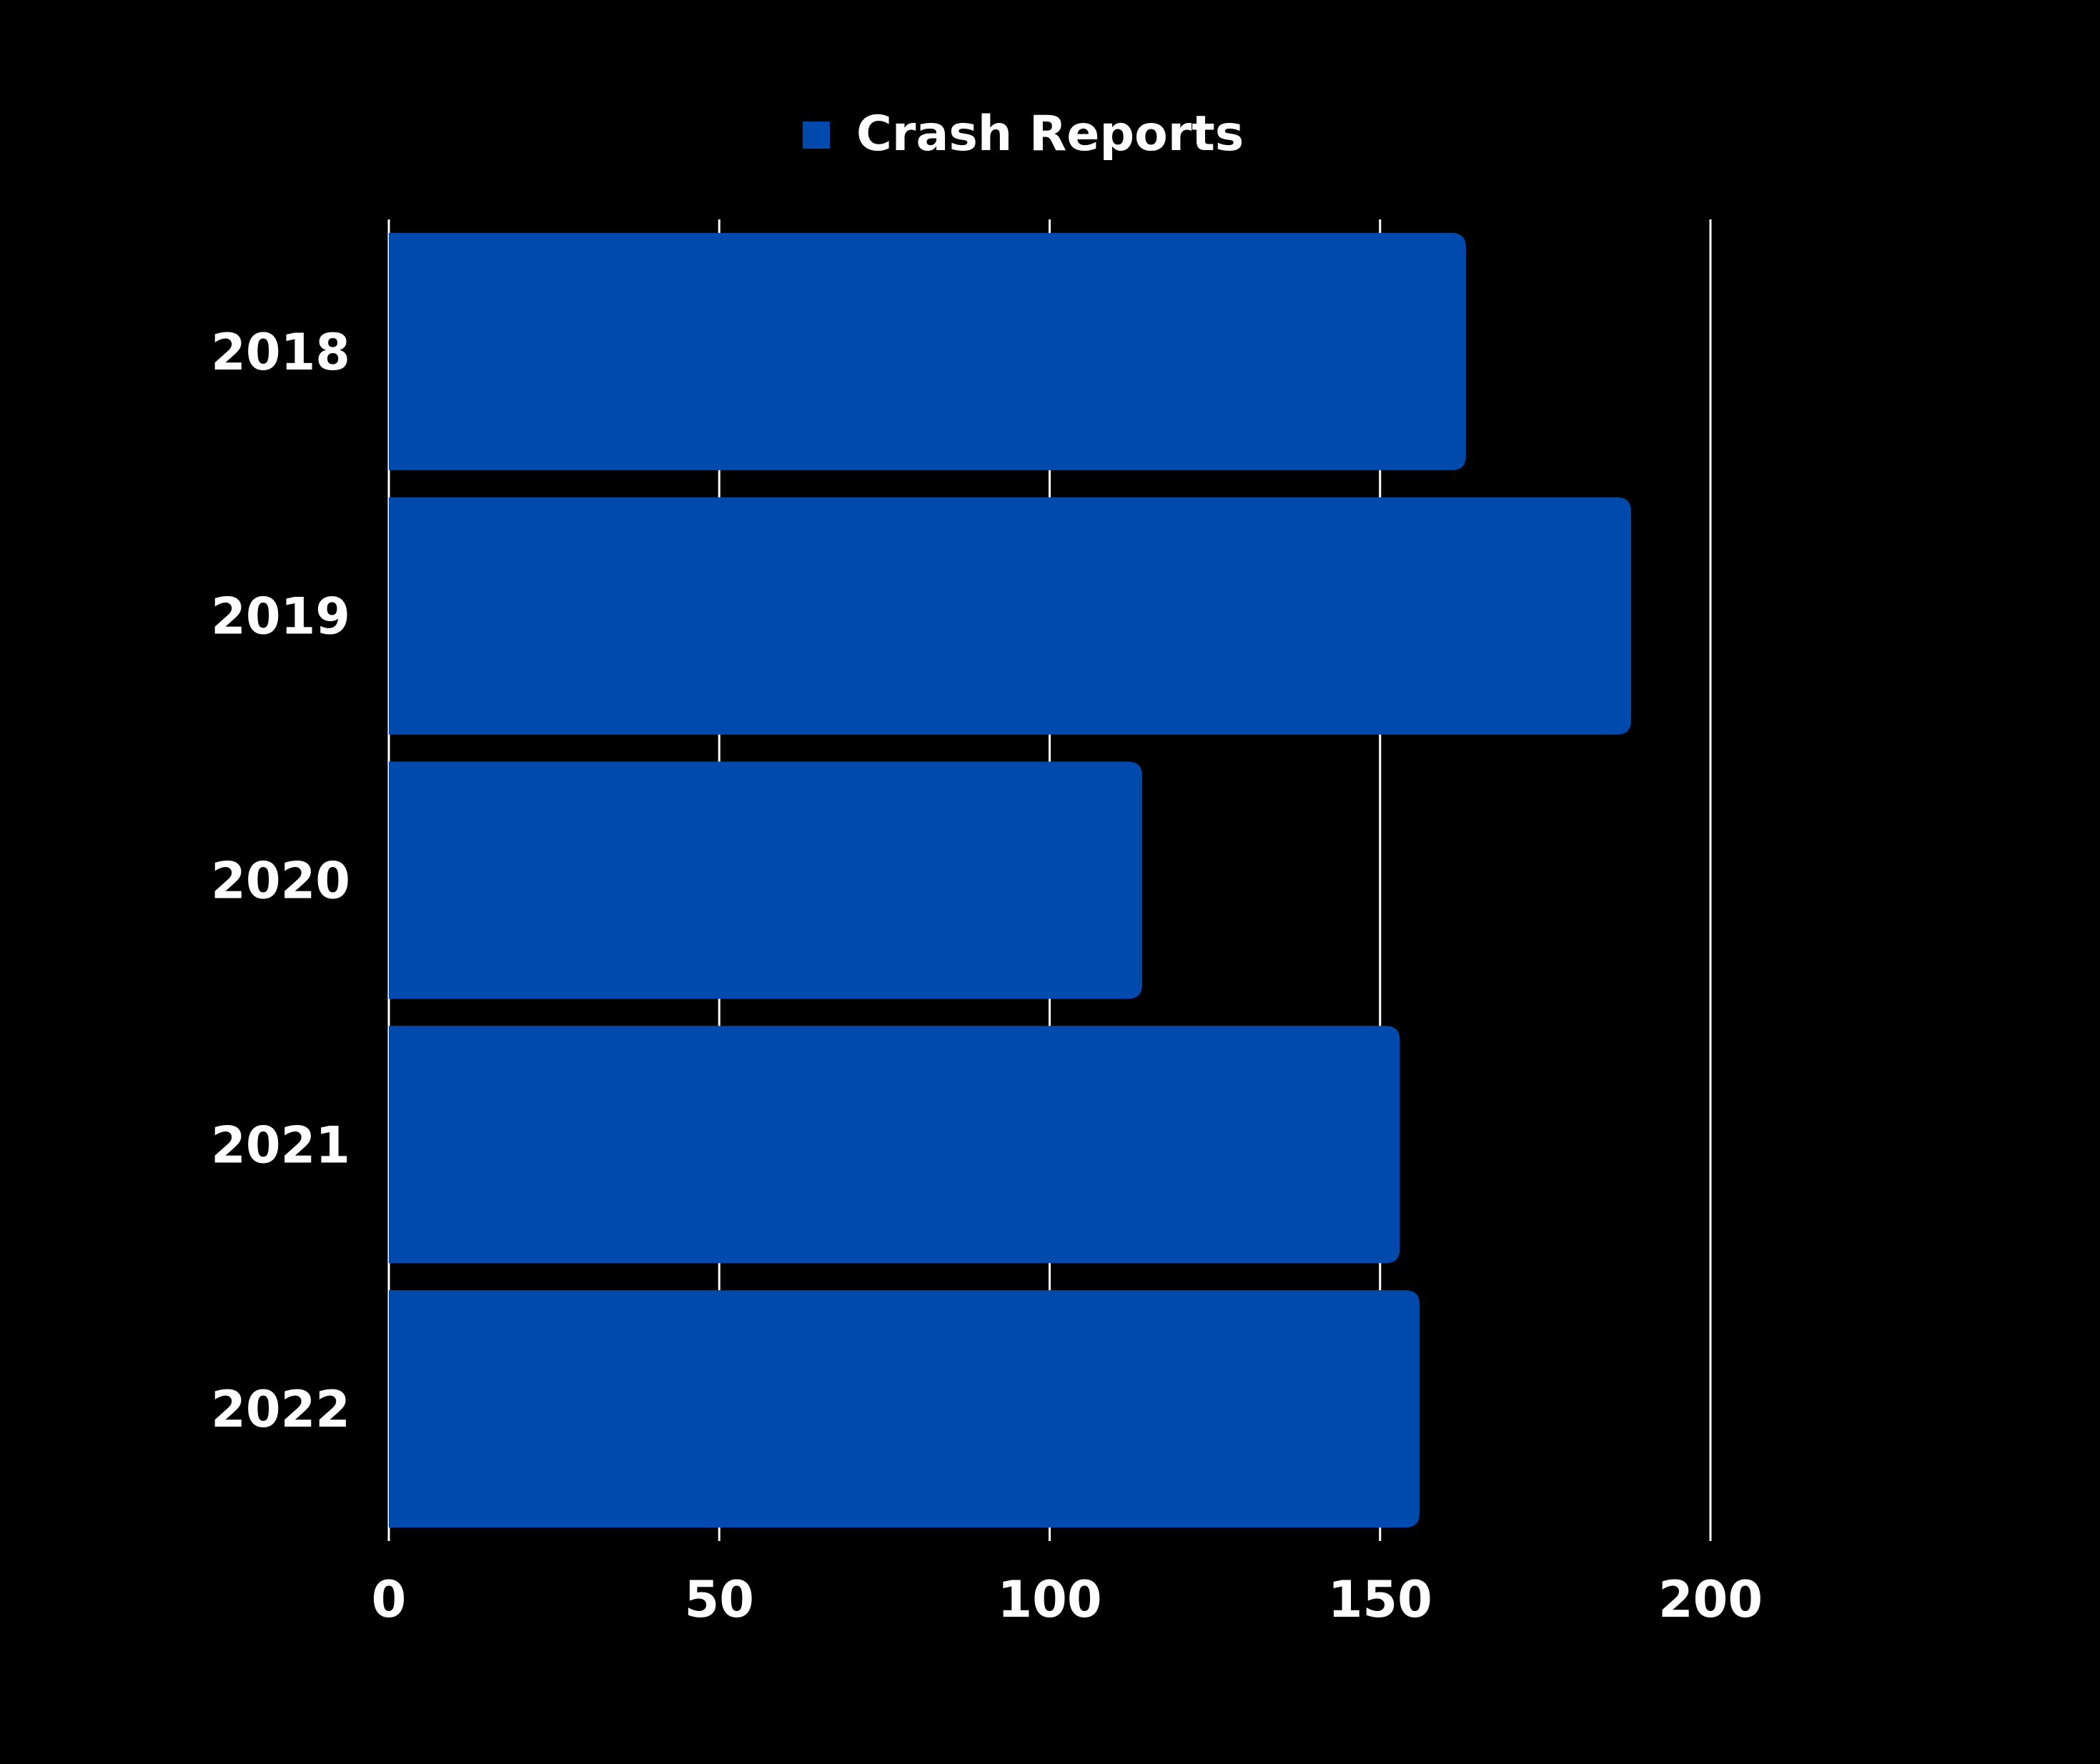  I want to click on legend: Crash Reports, so click(1024, 134).